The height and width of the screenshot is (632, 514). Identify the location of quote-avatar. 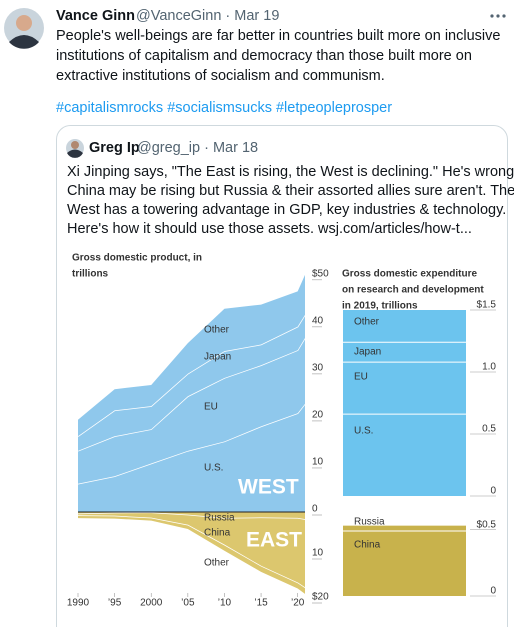
(75, 148).